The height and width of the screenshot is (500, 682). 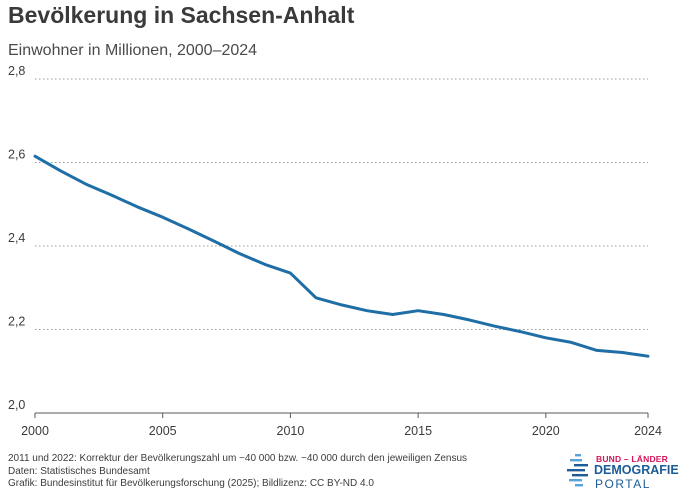 I want to click on y-tick-label: 2,4, so click(x=16, y=238).